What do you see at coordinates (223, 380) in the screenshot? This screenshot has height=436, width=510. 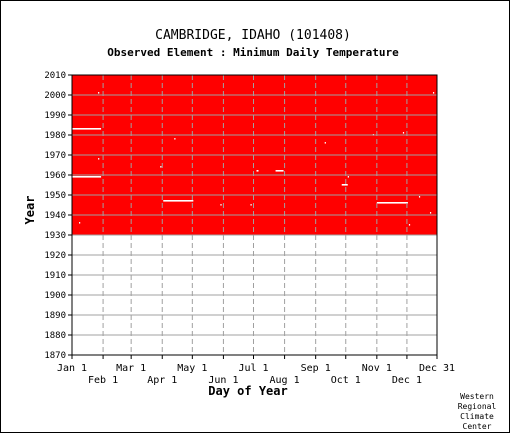 I see `x-tick-label: Jun 1` at bounding box center [223, 380].